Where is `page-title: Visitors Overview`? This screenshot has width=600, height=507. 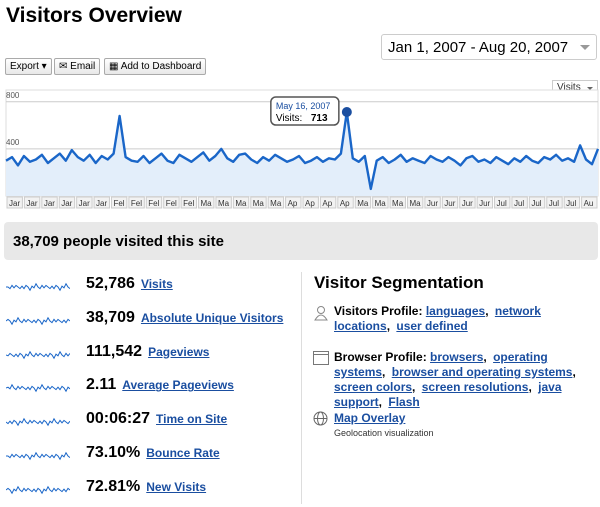
page-title: Visitors Overview is located at coordinates (94, 15).